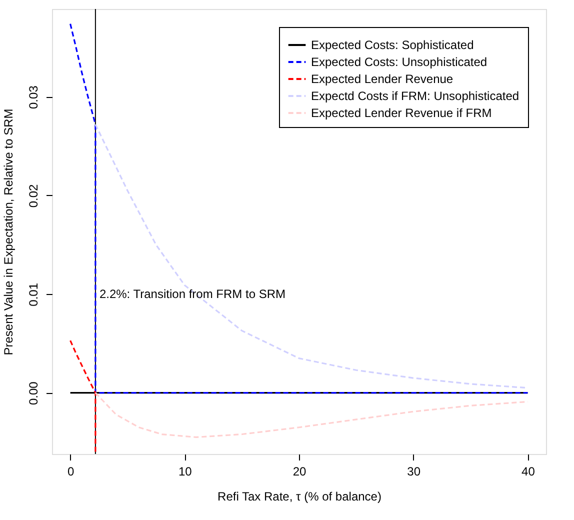 This screenshot has height=520, width=574. Describe the element at coordinates (192, 294) in the screenshot. I see `annotation: 2.2%: Transition from FRM to SRM` at that location.